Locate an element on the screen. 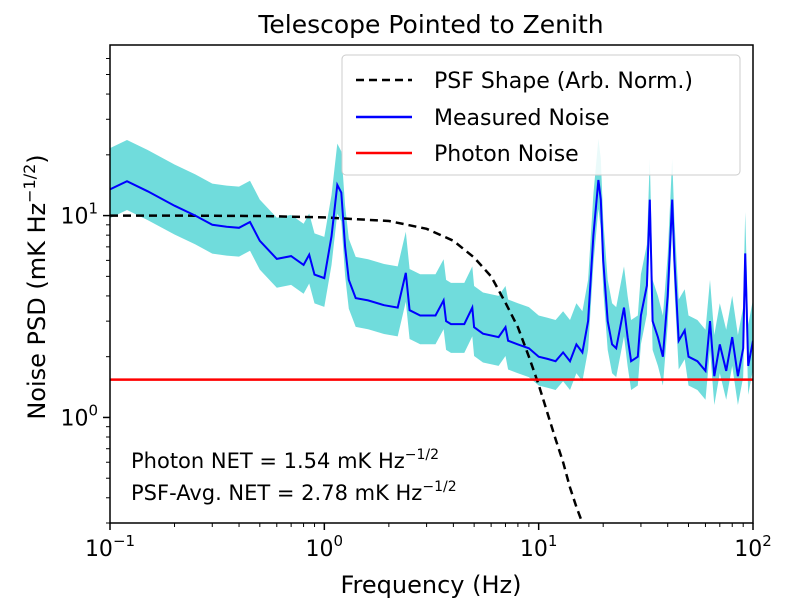 The image size is (789, 616). y-tick-label: 10⁰ is located at coordinates (79, 416).